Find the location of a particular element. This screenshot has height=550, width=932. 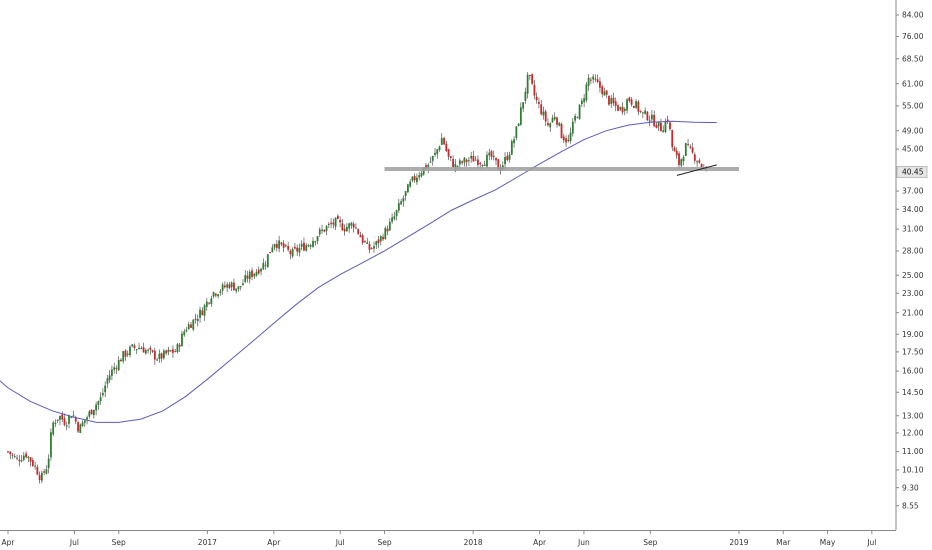

y-tick-label: 17.50 is located at coordinates (913, 351).